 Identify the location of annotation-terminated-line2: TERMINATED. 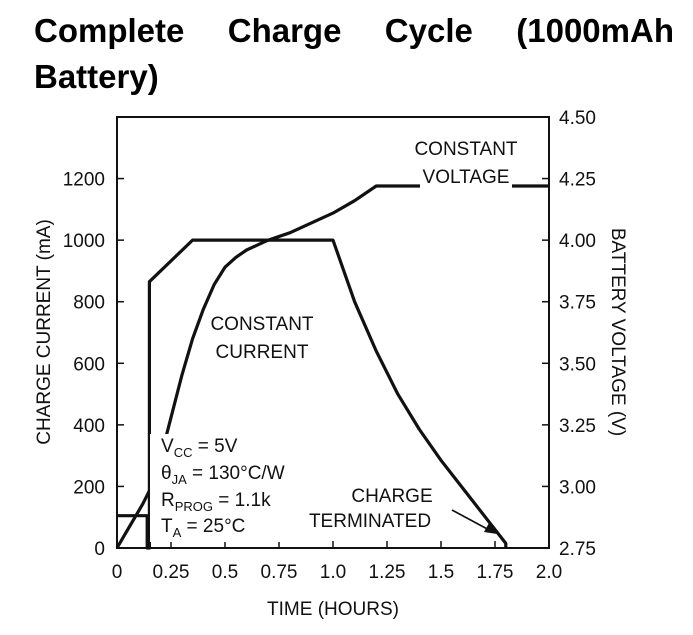
(370, 521).